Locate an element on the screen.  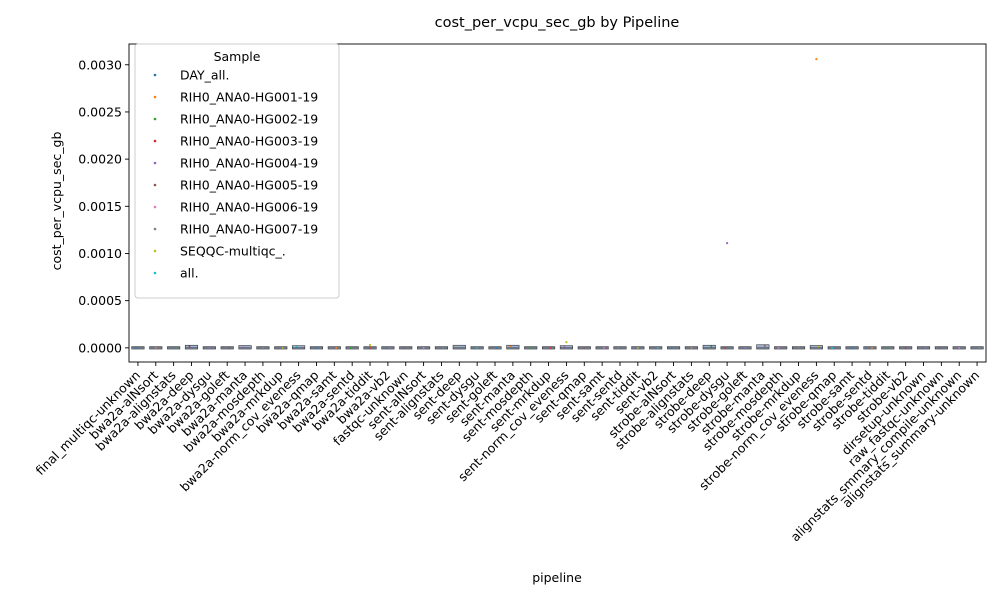
legend-entry: DAY_all. is located at coordinates (204, 75).